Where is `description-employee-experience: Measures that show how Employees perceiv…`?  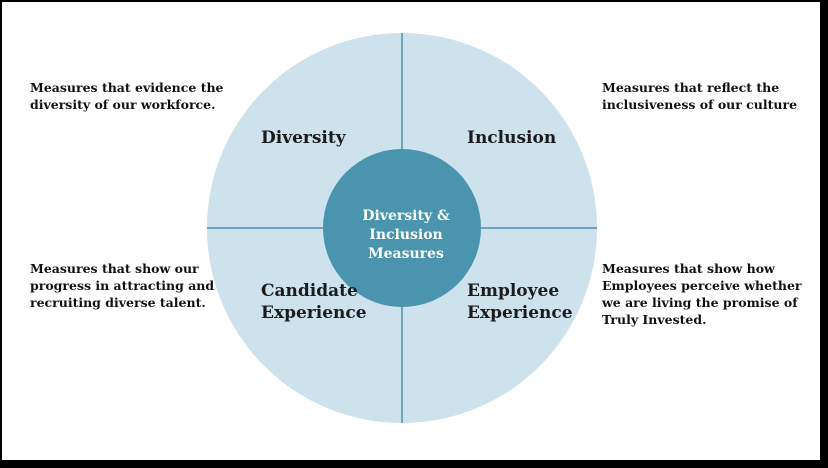
description-employee-experience: Measures that show how Employees perceiv… is located at coordinates (702, 294).